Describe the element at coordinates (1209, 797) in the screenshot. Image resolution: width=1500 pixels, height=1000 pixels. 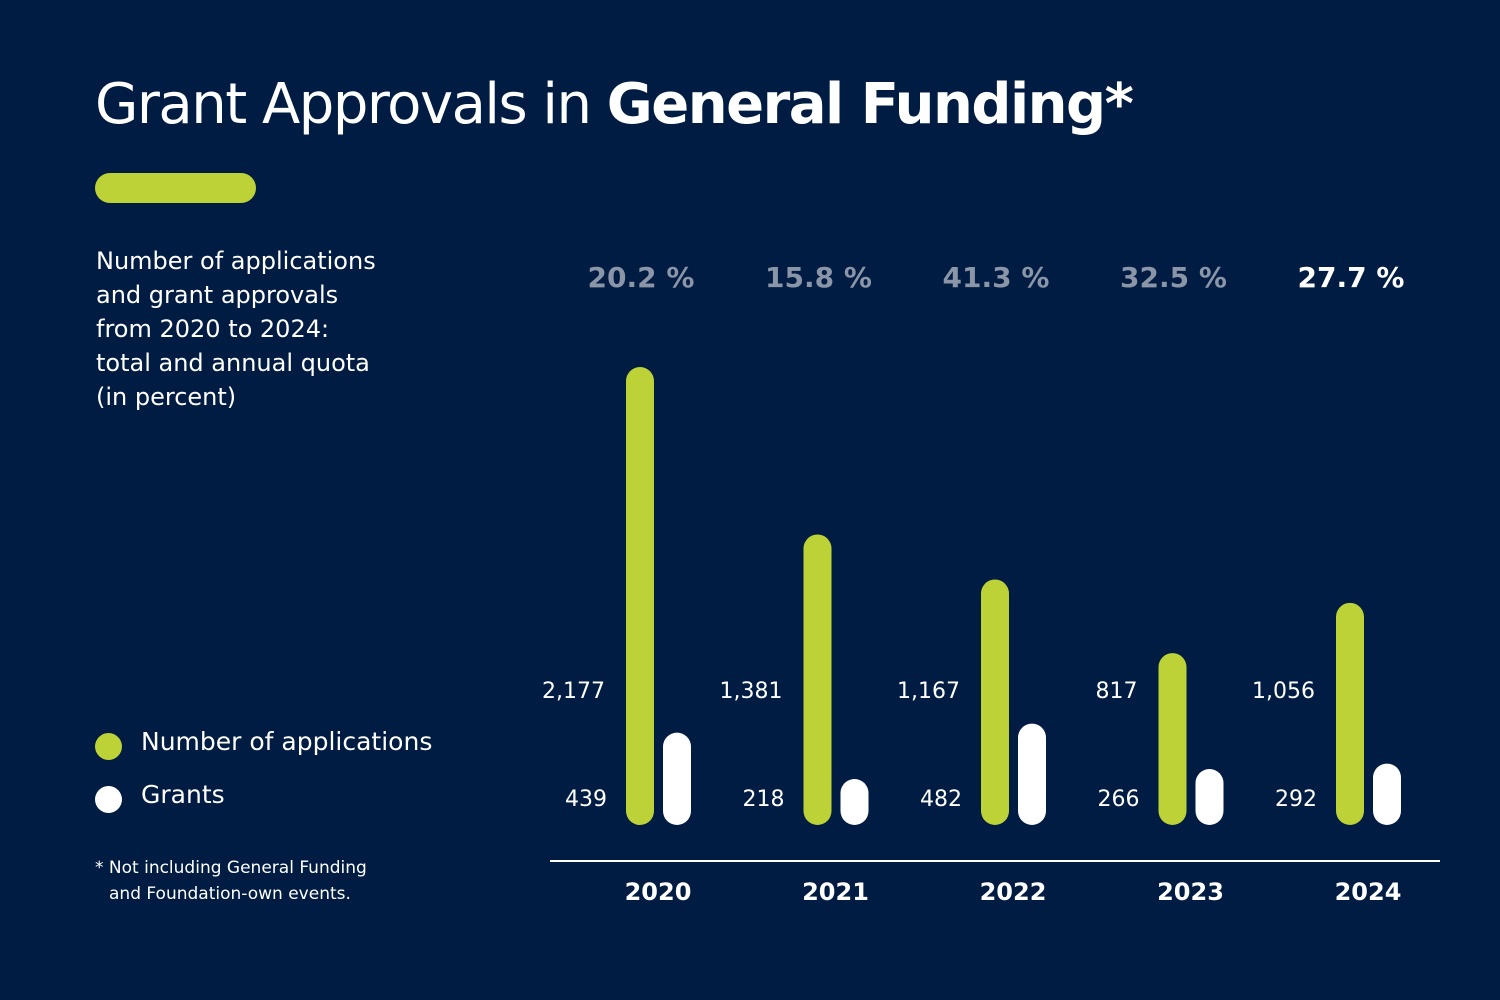
I see `grants-bar-2023` at that location.